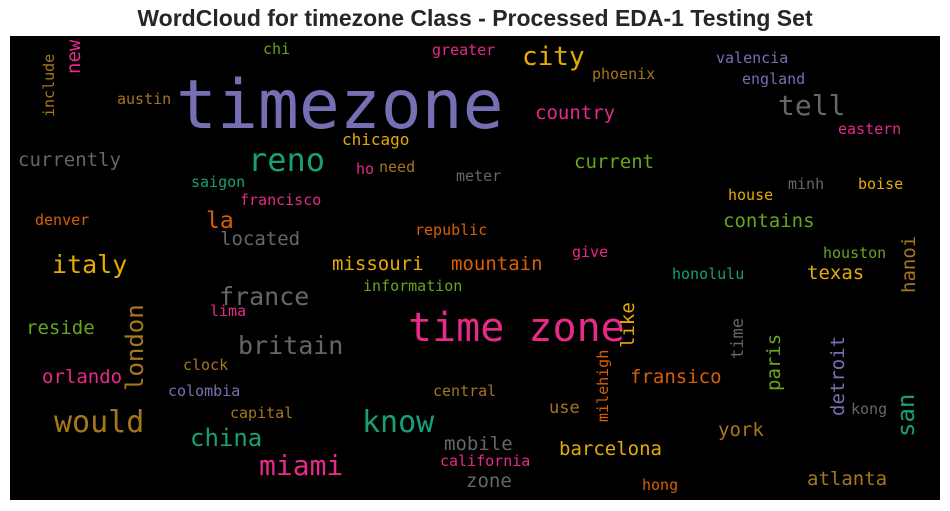 The image size is (950, 511). Describe the element at coordinates (838, 375) in the screenshot. I see `word-detroit: detroit` at that location.